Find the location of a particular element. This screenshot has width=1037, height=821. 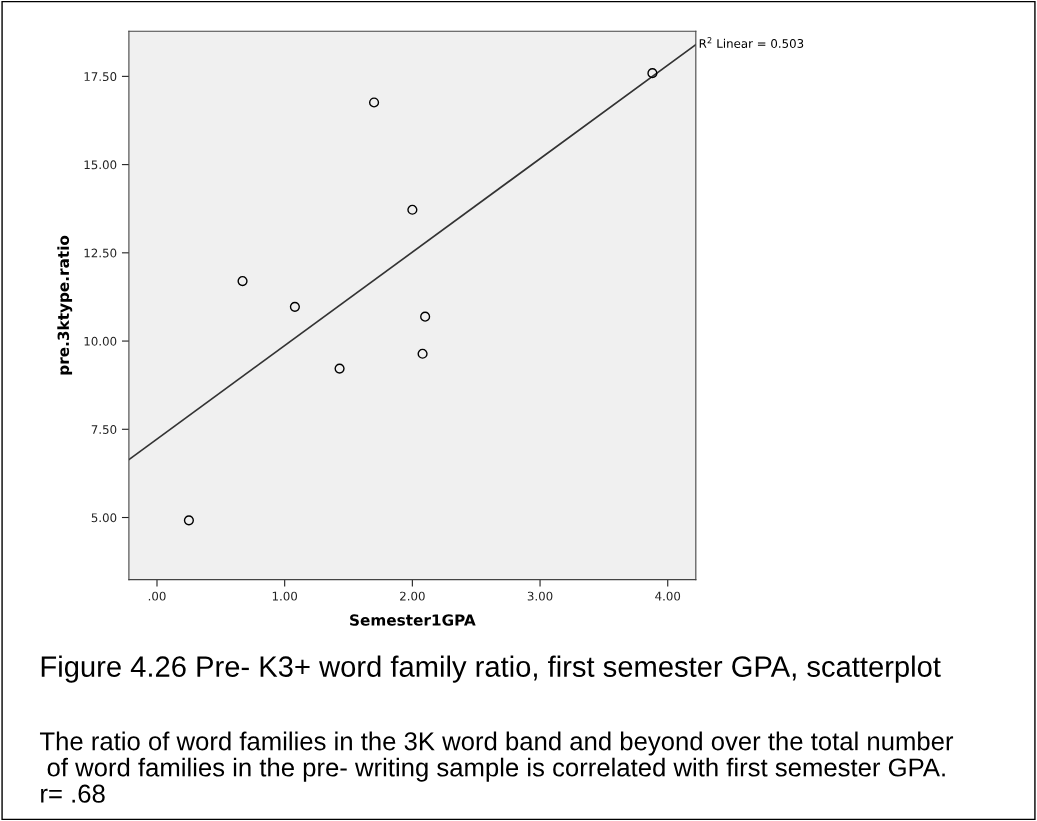

text: Figure 4.26 Pre- K3+ word family ratio, first semester GPA, scatterplot is located at coordinates (491, 669).